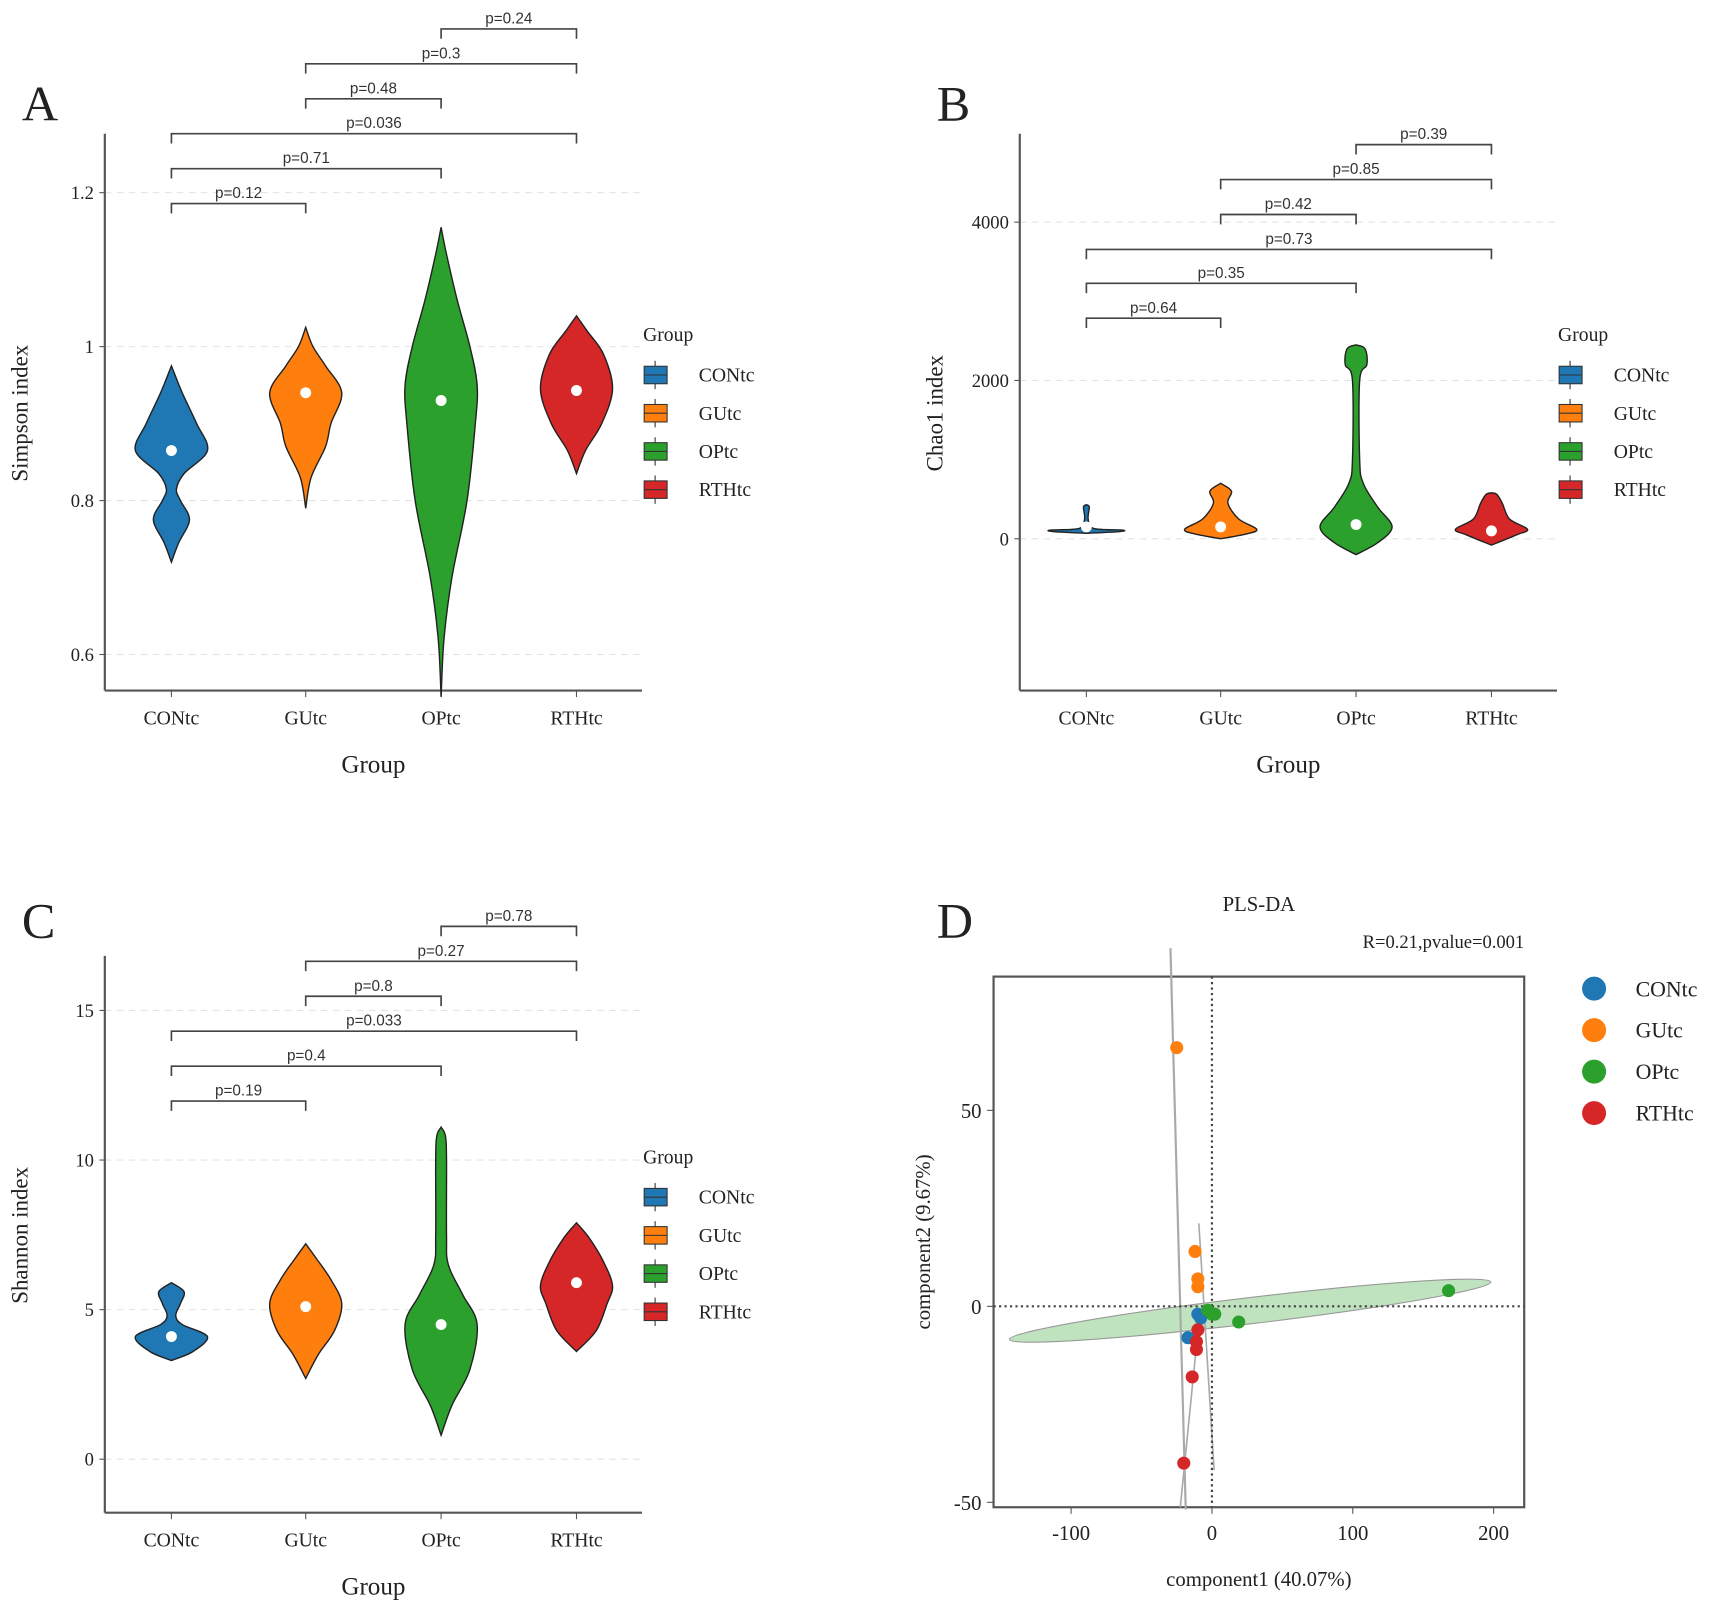 The height and width of the screenshot is (1606, 1712). I want to click on y-axis-title: Simpson index, so click(19, 412).